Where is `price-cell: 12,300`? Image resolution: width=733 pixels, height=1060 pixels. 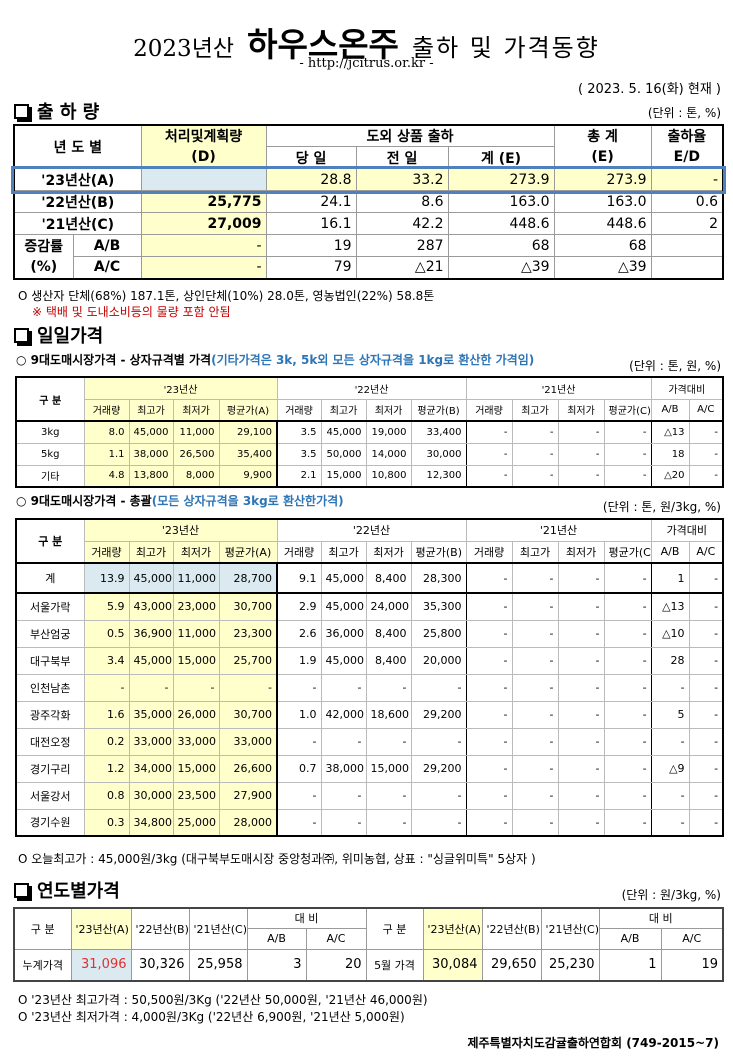
price-cell: 12,300 is located at coordinates (438, 476).